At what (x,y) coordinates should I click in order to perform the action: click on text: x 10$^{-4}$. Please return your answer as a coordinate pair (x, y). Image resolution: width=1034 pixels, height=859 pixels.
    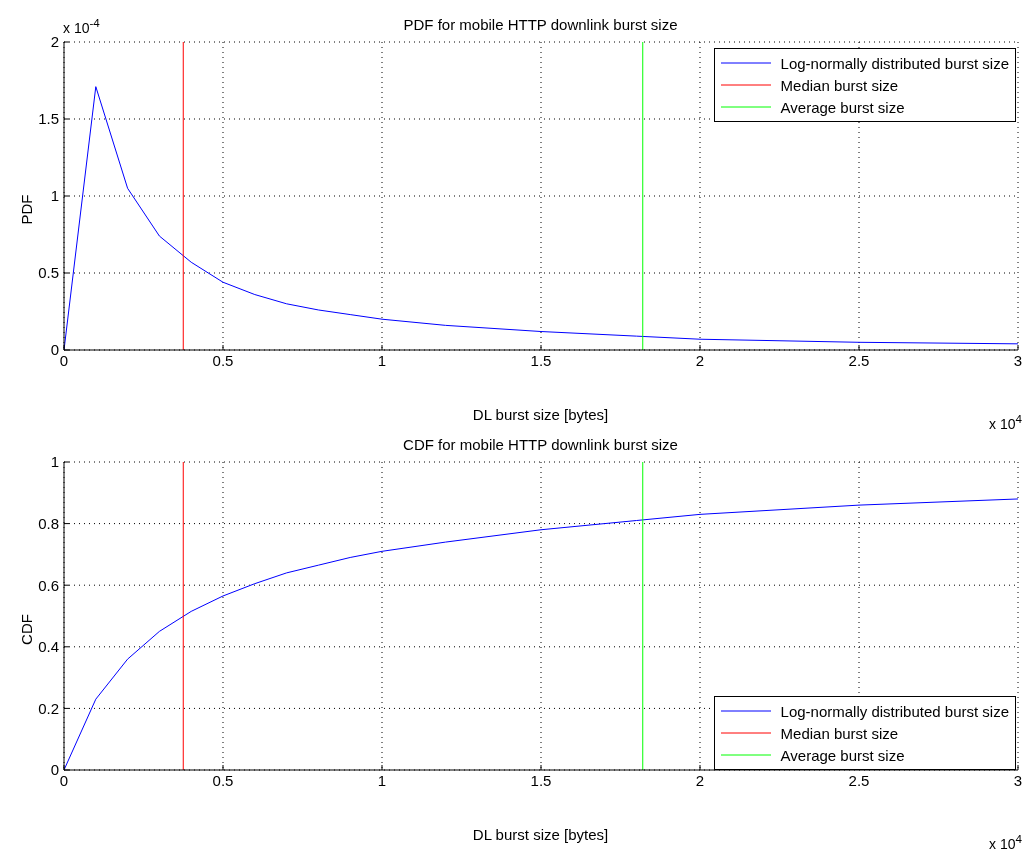
    Looking at the image, I should click on (81, 26).